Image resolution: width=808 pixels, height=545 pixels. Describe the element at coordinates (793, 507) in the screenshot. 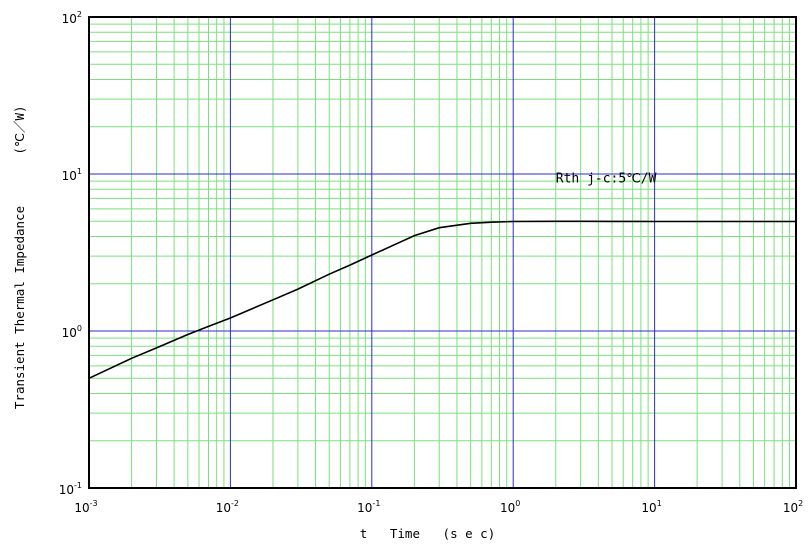

I see `x-tick-label: 10²` at that location.